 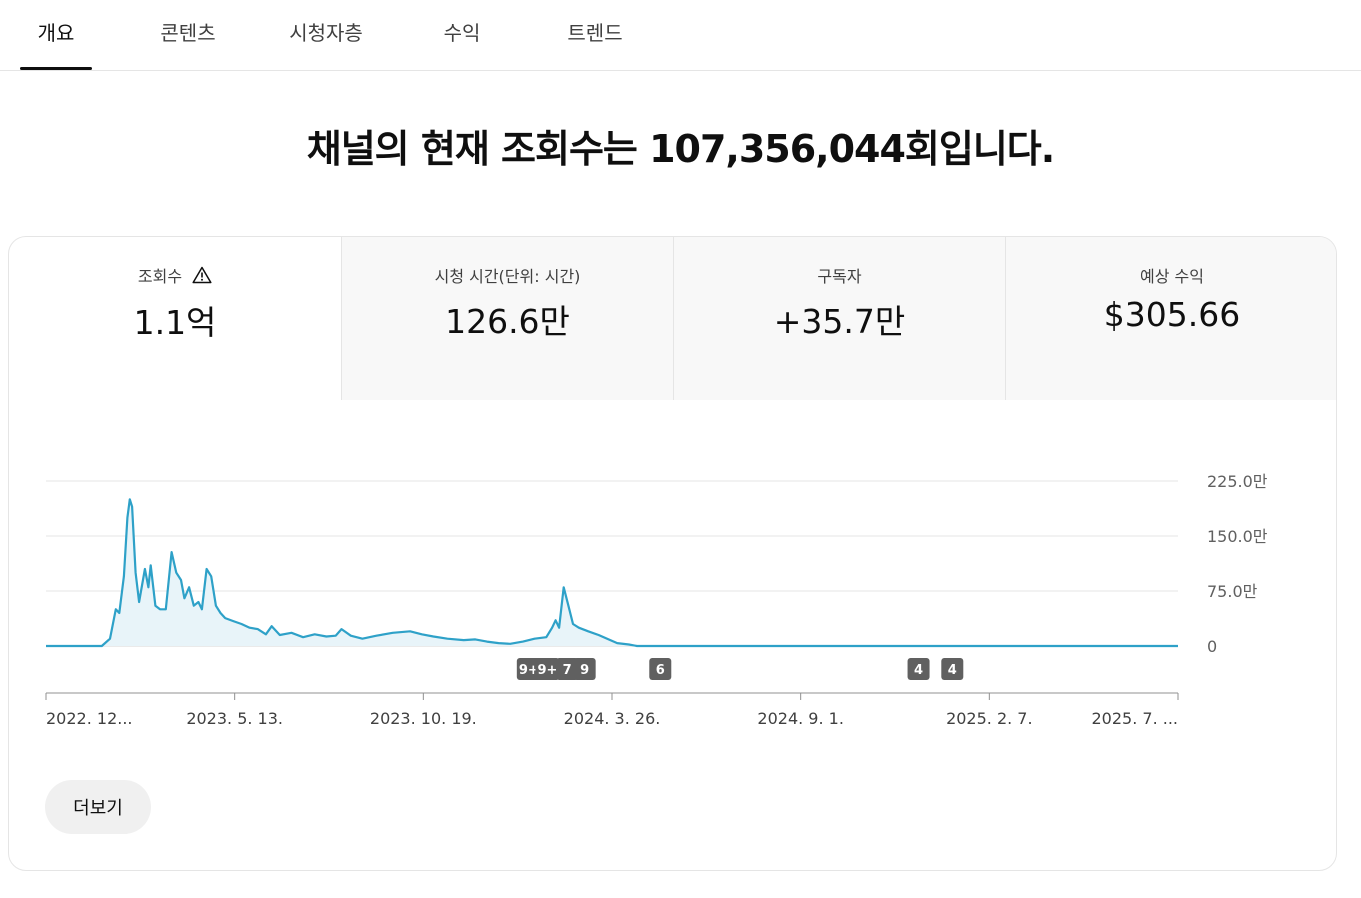 I want to click on marker-layer: 9+9+ 7 9 6 4 4, so click(x=740, y=669).